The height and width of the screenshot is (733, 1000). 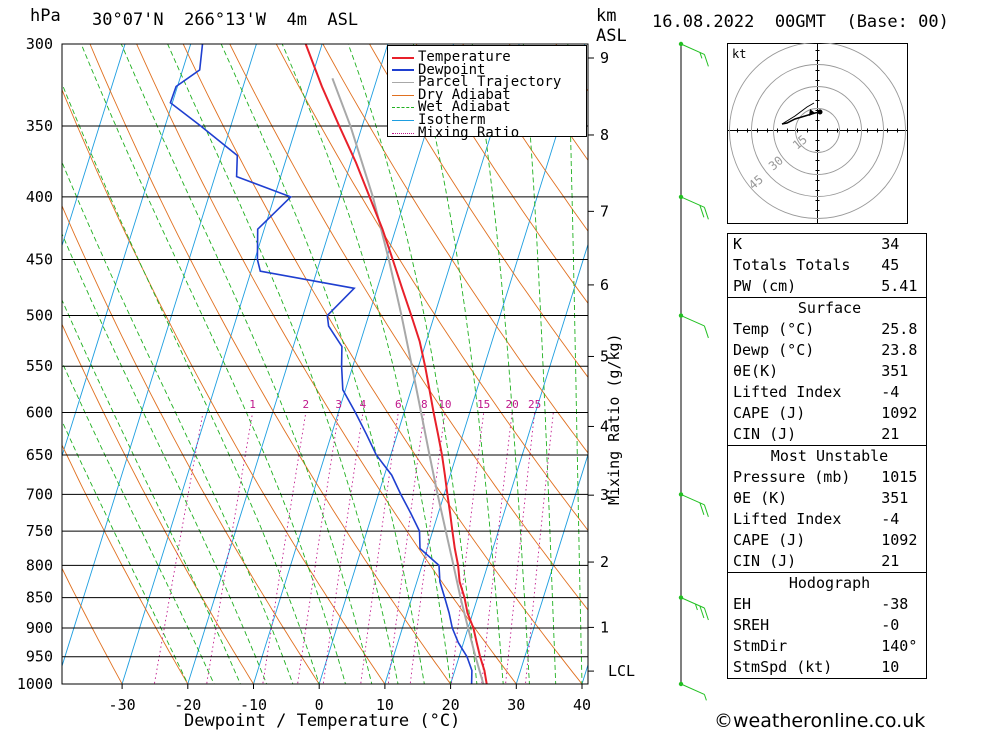 I want to click on index-row: SREH -0, so click(x=827, y=625).